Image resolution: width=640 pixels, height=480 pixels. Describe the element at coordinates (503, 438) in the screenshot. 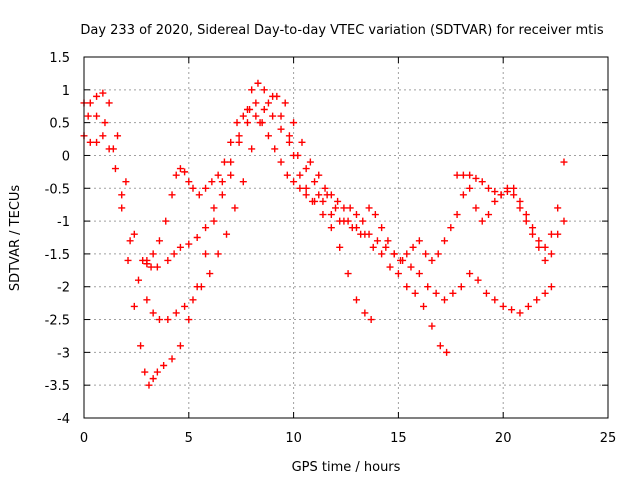

I see `x-tick-label: 20` at that location.